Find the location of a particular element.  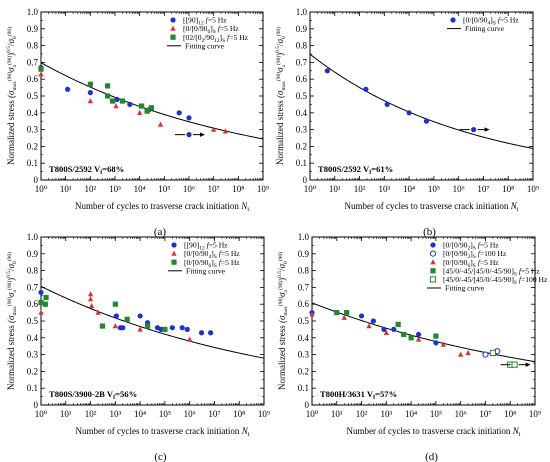

runout-arrow-head is located at coordinates (202, 134).